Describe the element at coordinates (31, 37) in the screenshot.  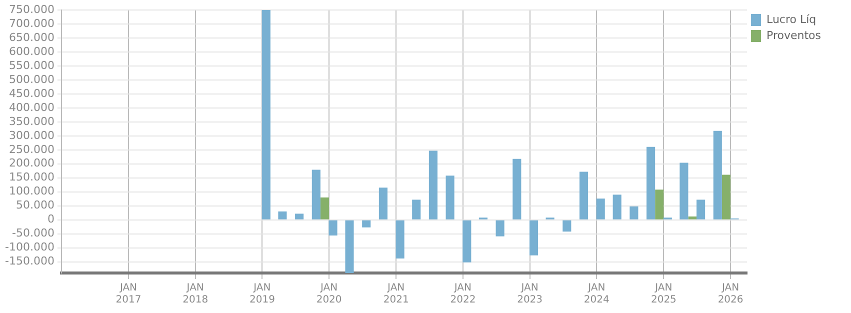
I see `y-tick-label: 650.000` at that location.